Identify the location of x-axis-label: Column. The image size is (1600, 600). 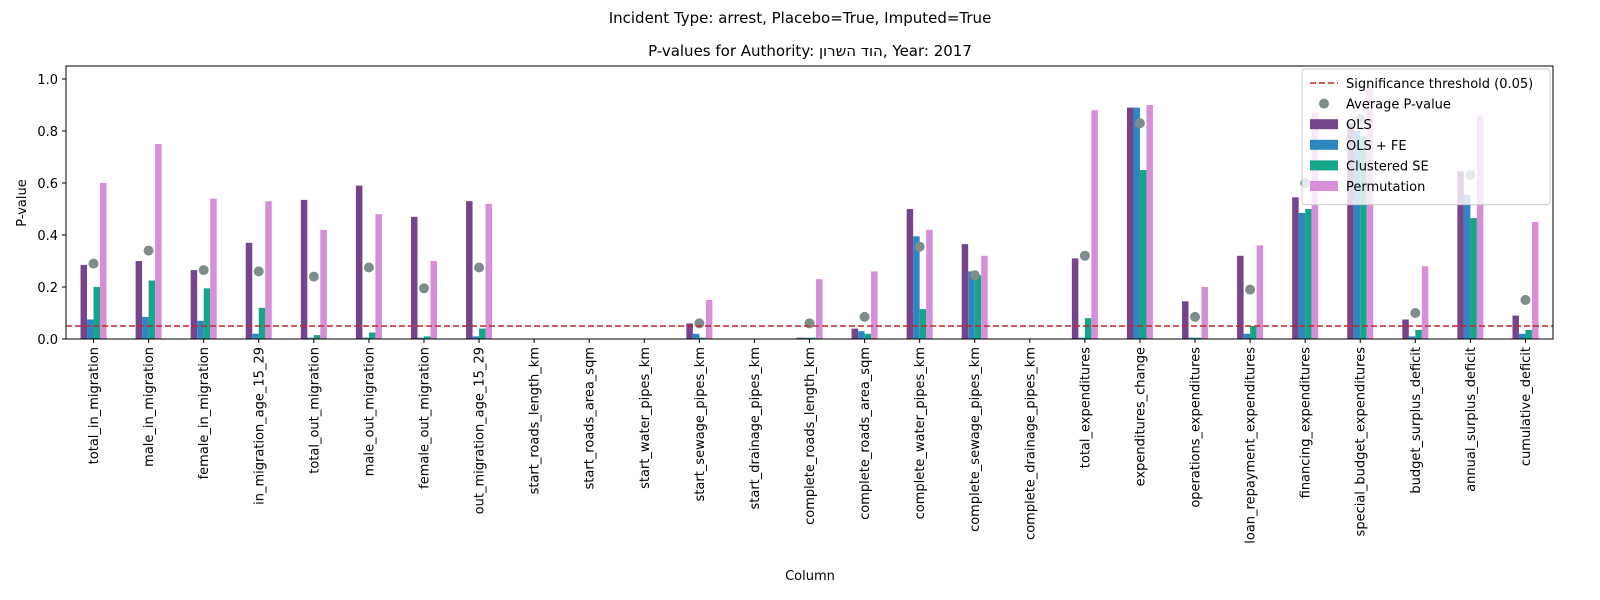
(810, 576).